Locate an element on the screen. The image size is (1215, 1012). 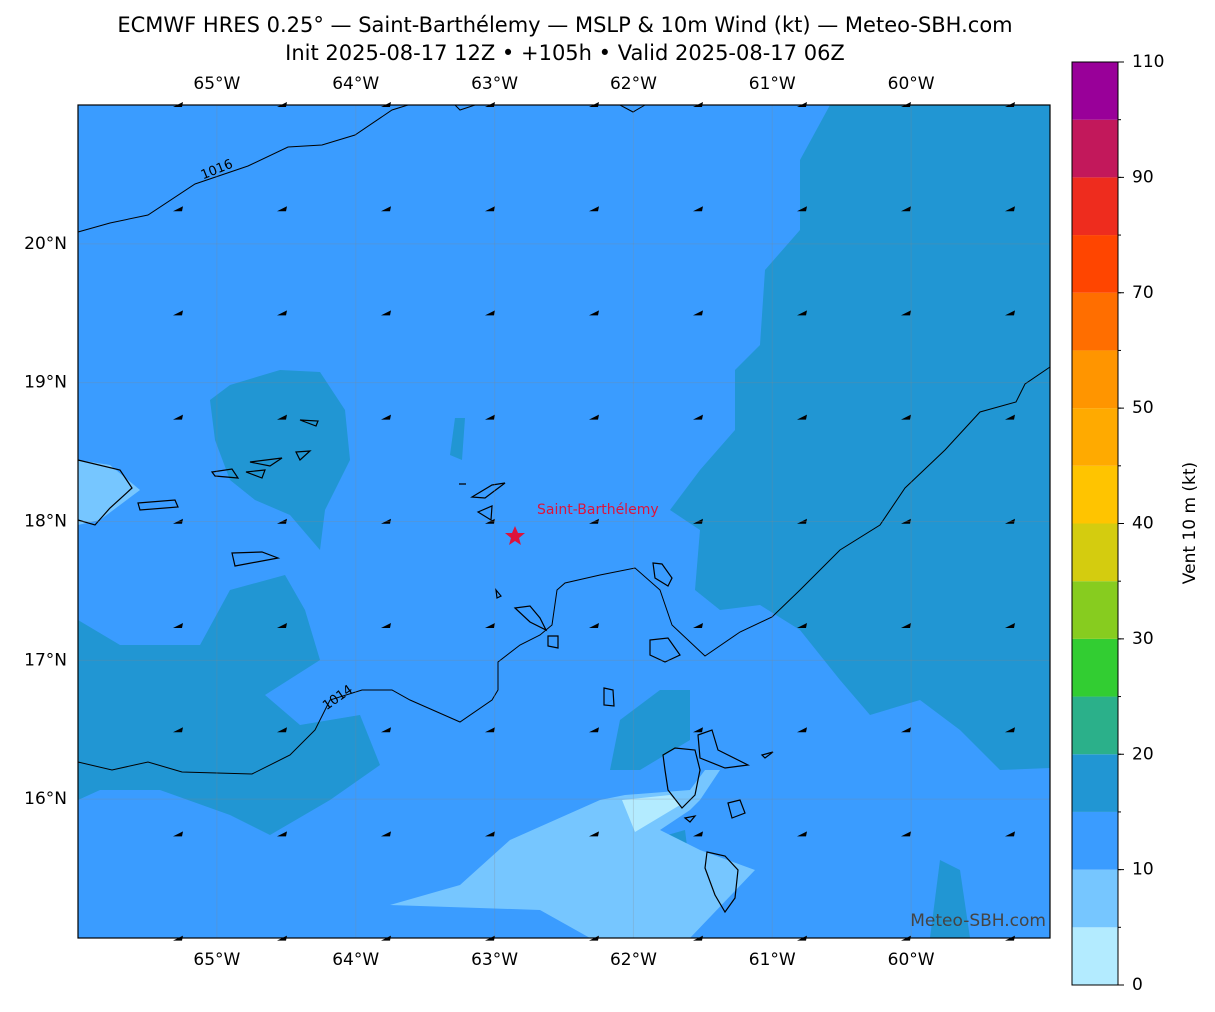
colorbar-tick-label: 90 is located at coordinates (1143, 177).